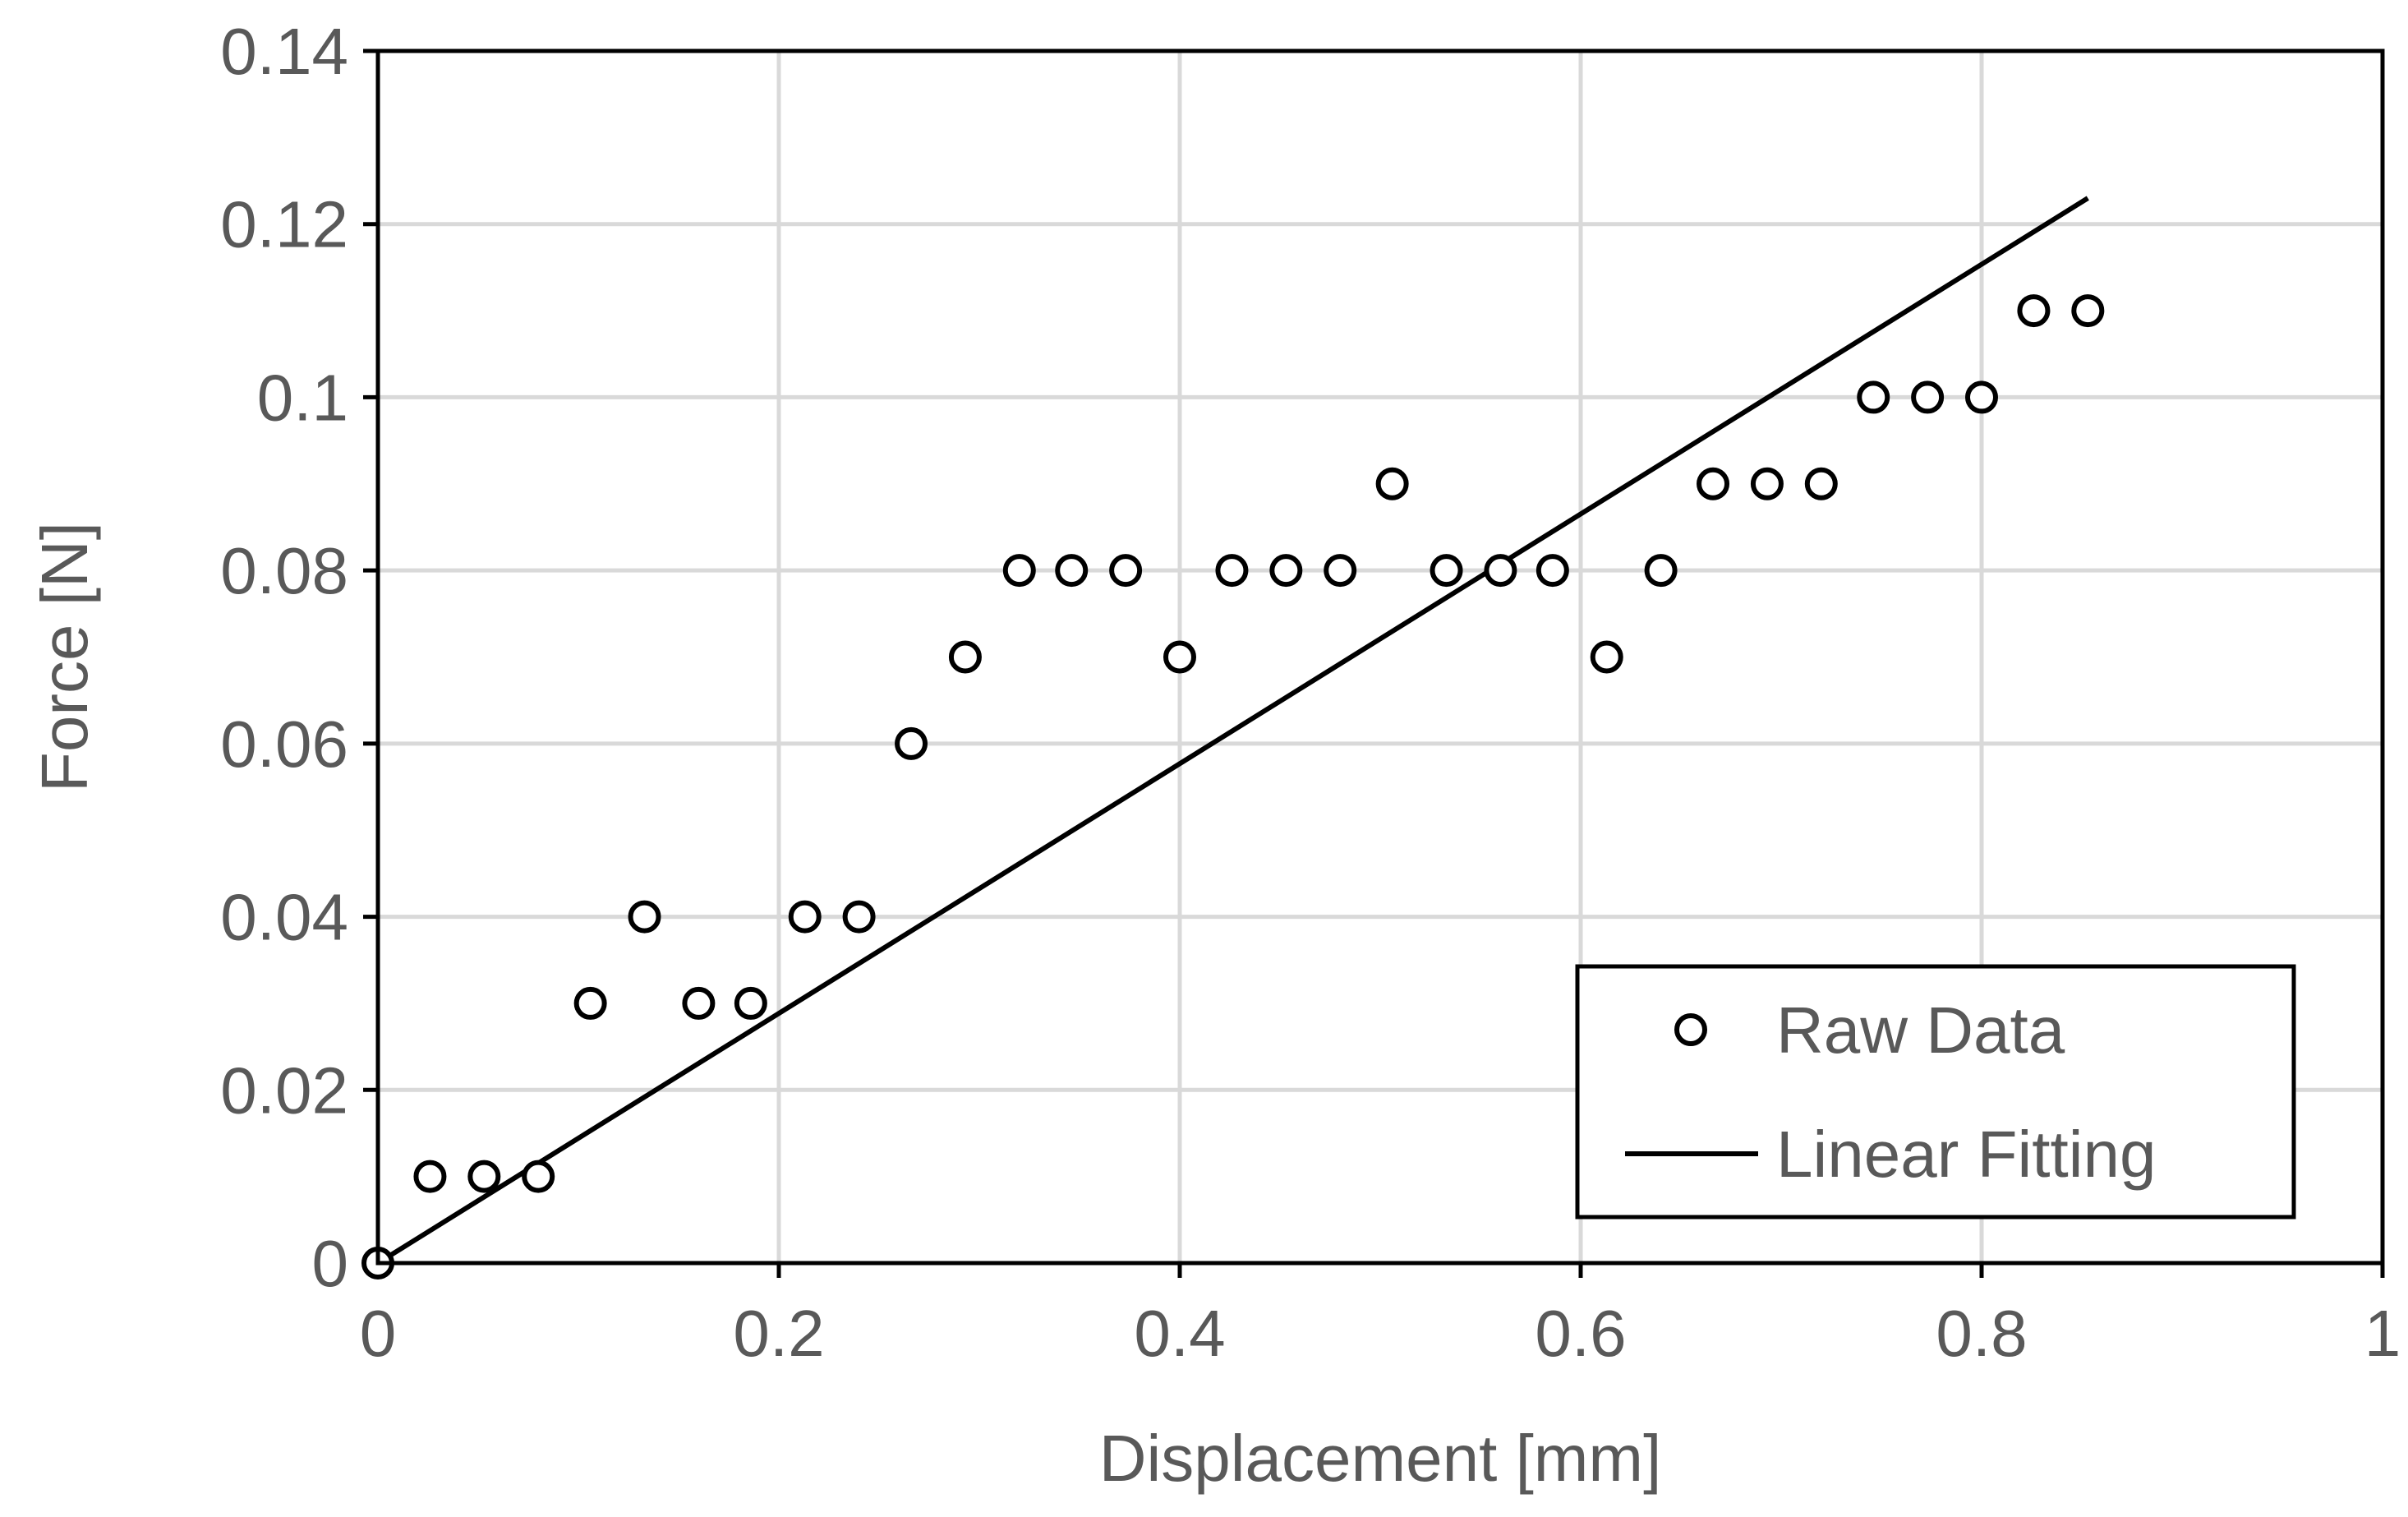 This screenshot has width=2408, height=1517. Describe the element at coordinates (778, 1333) in the screenshot. I see `x-tick-label: 0.2` at that location.